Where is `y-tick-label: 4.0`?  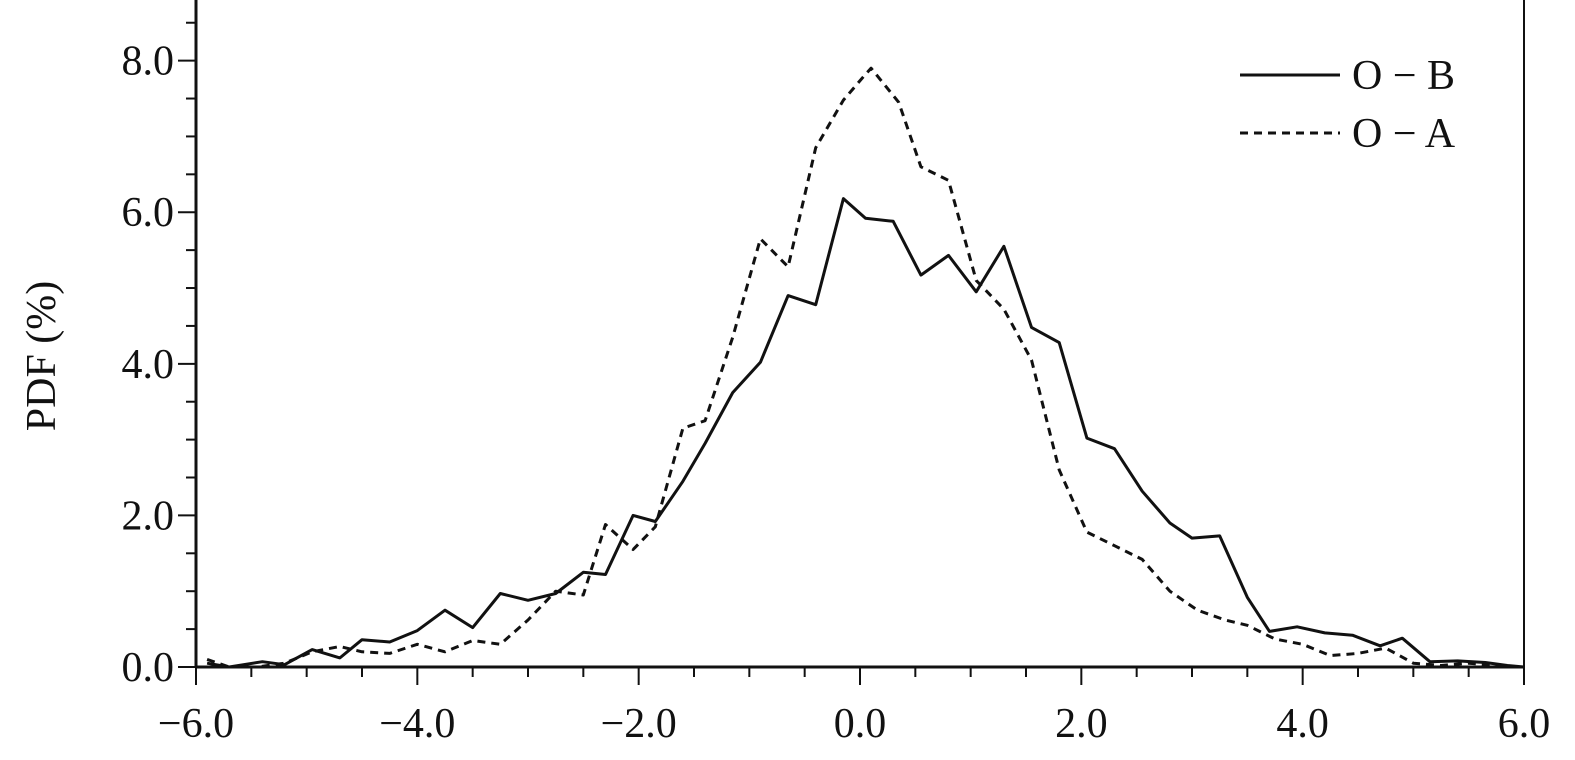
y-tick-label: 4.0 is located at coordinates (148, 365).